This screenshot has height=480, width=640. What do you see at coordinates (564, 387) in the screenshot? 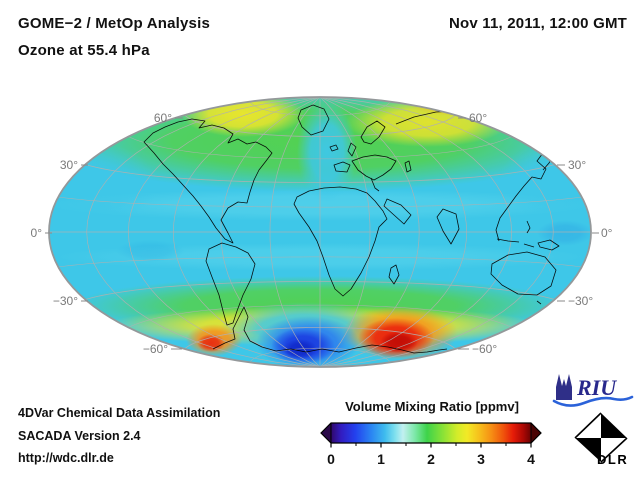
I see `riu-cathedral-icon` at bounding box center [564, 387].